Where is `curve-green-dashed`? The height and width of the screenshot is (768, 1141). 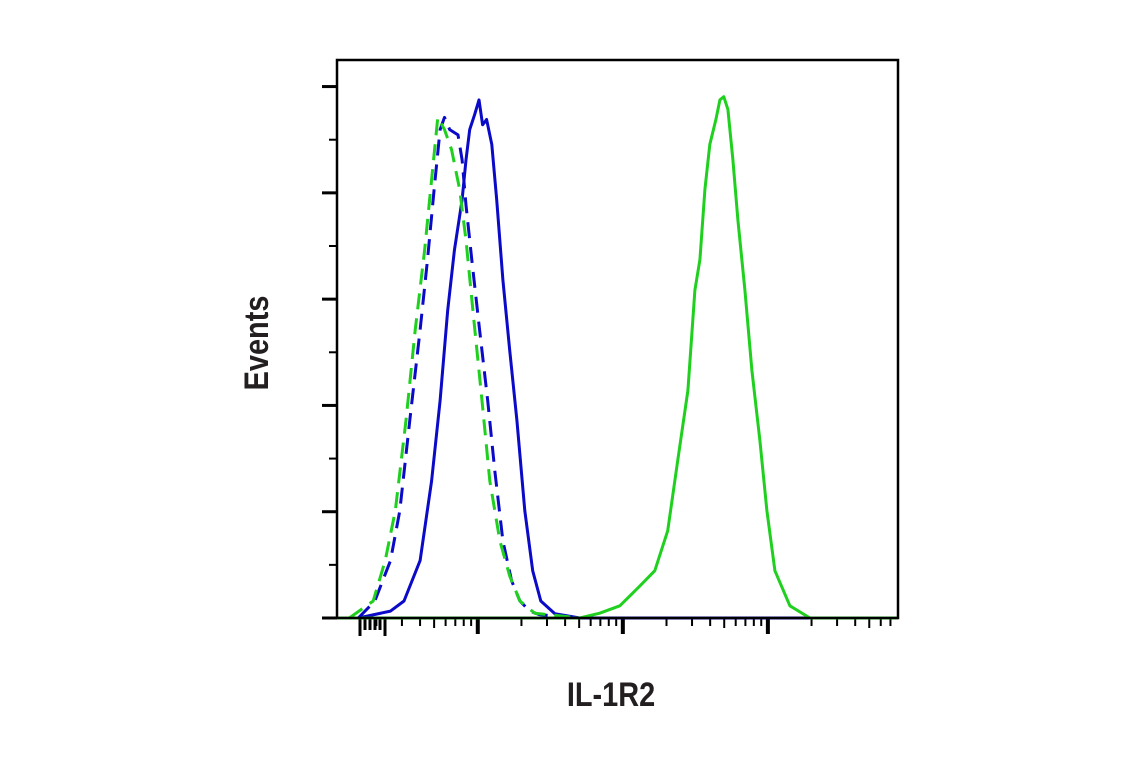 curve-green-dashed is located at coordinates (464, 367).